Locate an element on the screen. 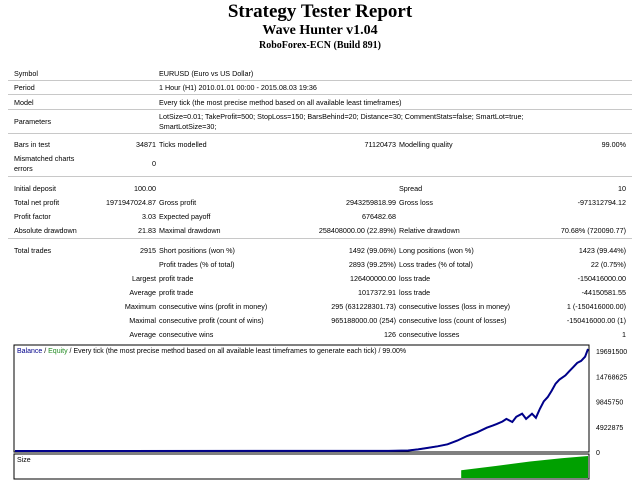 This screenshot has width=640, height=480. parameters-value-line2: SmartLotSize=30; is located at coordinates (188, 126).